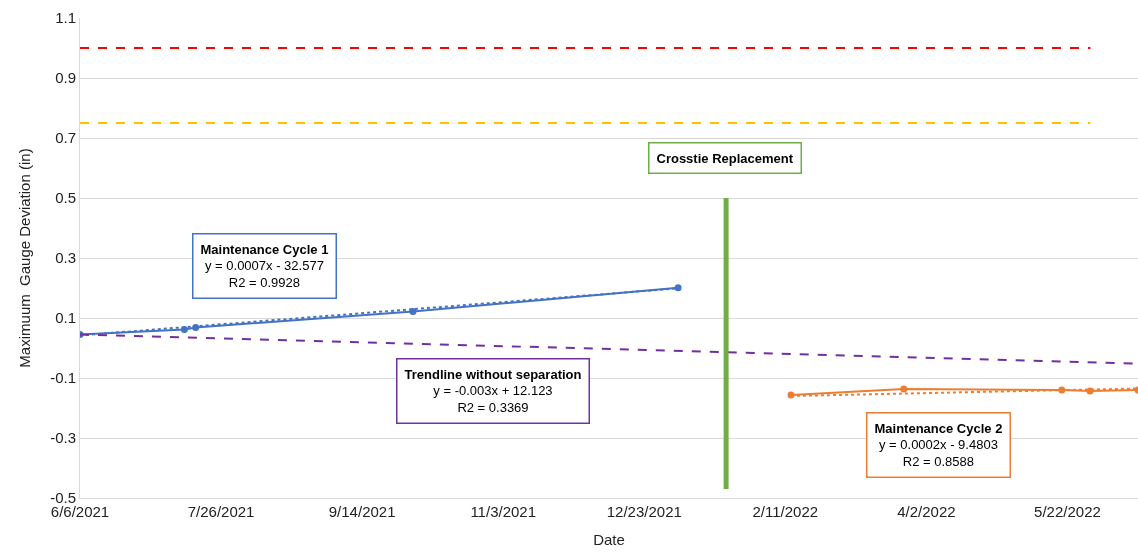 The image size is (1138, 552). What do you see at coordinates (65, 18) in the screenshot?
I see `y-tick-label: 1.1` at bounding box center [65, 18].